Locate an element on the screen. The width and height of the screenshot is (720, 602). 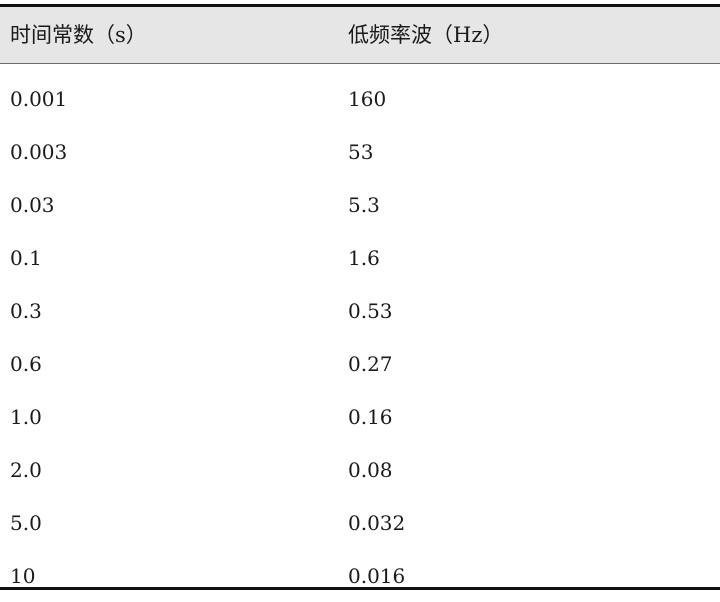
table-row: 0.6 0.27 is located at coordinates (360, 363).